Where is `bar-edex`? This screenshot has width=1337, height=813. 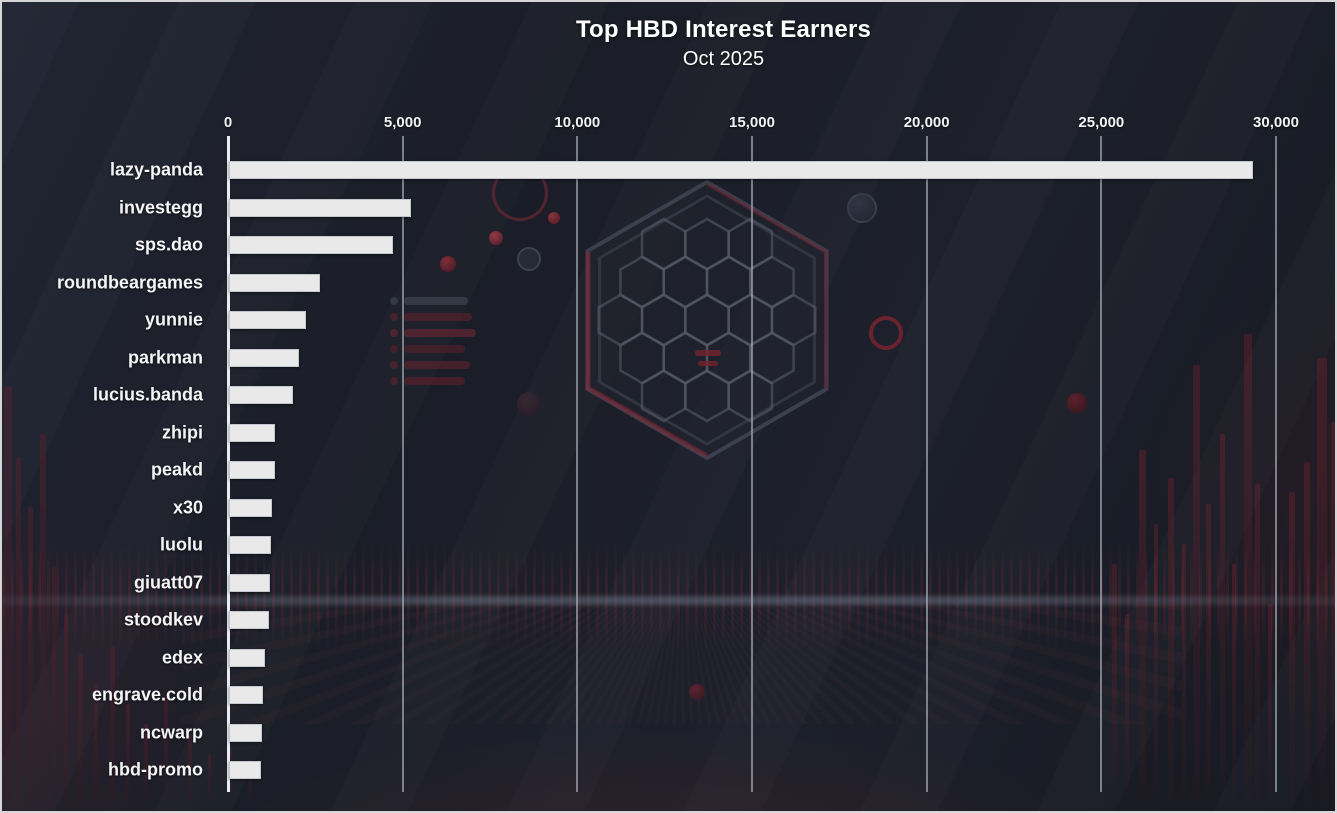
bar-edex is located at coordinates (247, 657).